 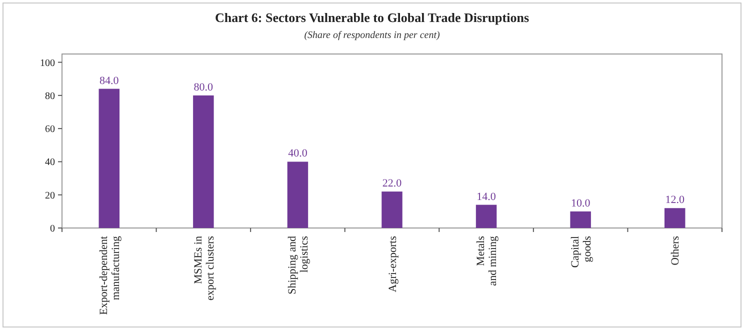 I want to click on y-tick-label: 20, so click(x=50, y=196).